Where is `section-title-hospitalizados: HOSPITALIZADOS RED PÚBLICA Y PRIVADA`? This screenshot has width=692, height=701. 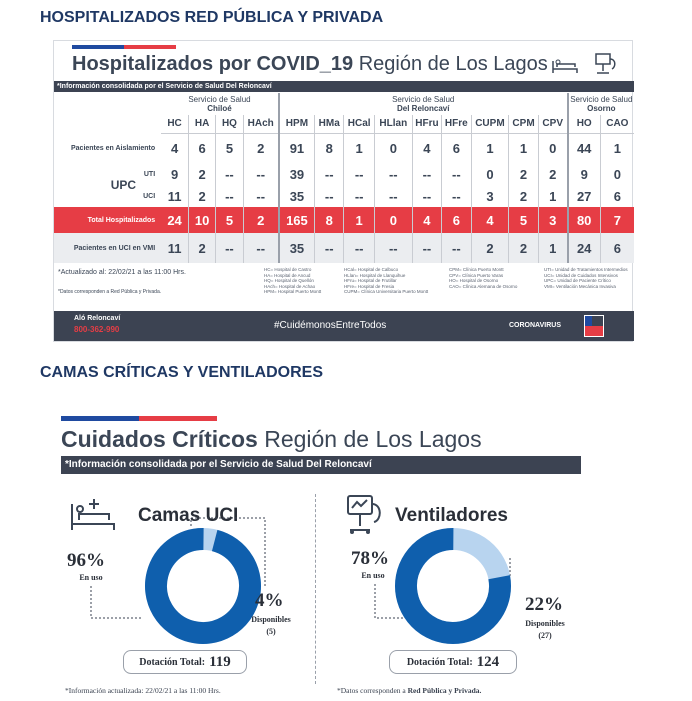 section-title-hospitalizados: HOSPITALIZADOS RED PÚBLICA Y PRIVADA is located at coordinates (212, 17).